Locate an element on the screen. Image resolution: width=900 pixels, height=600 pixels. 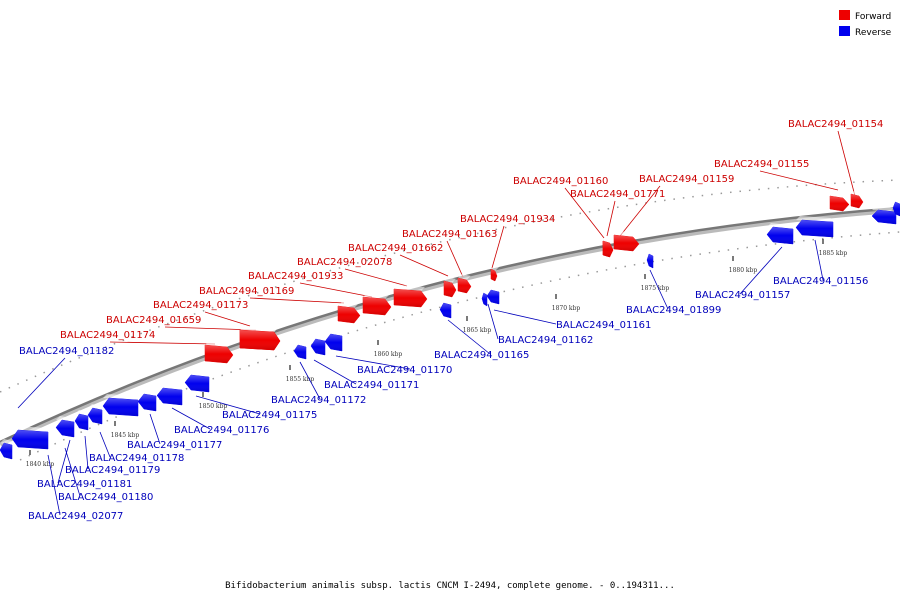
tick-label-1850-kbp: 1850 kbp is located at coordinates (213, 406).